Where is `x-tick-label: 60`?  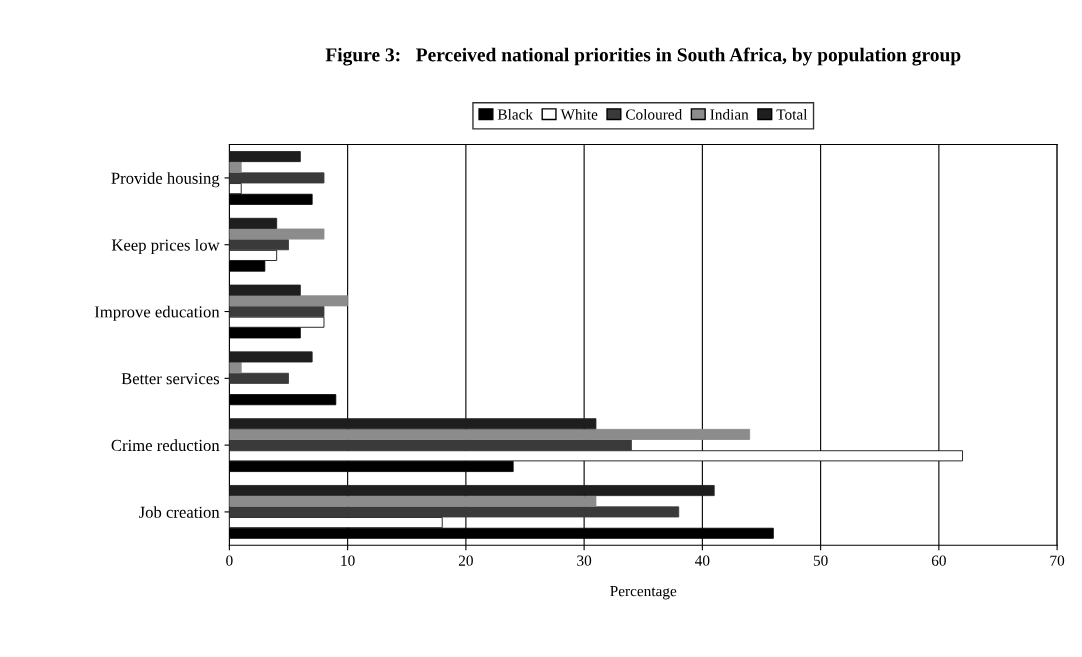 x-tick-label: 60 is located at coordinates (938, 560).